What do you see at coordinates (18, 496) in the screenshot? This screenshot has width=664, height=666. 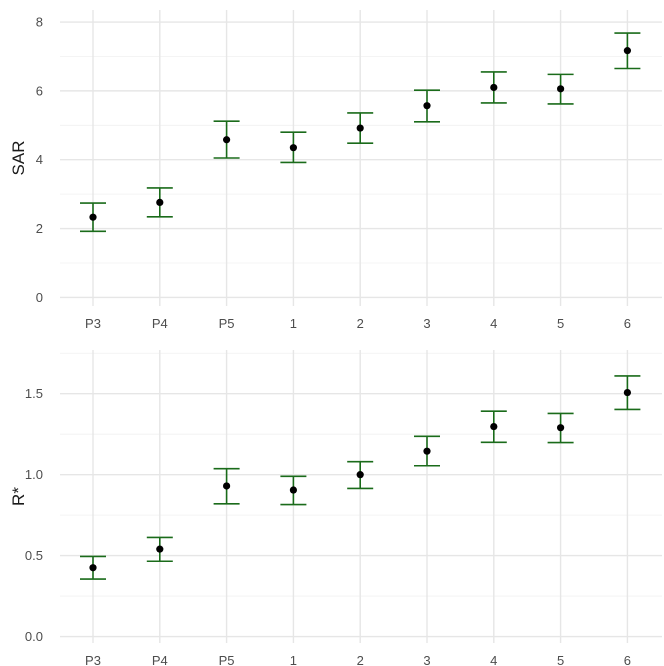 I see `y-axis-title: R*` at bounding box center [18, 496].